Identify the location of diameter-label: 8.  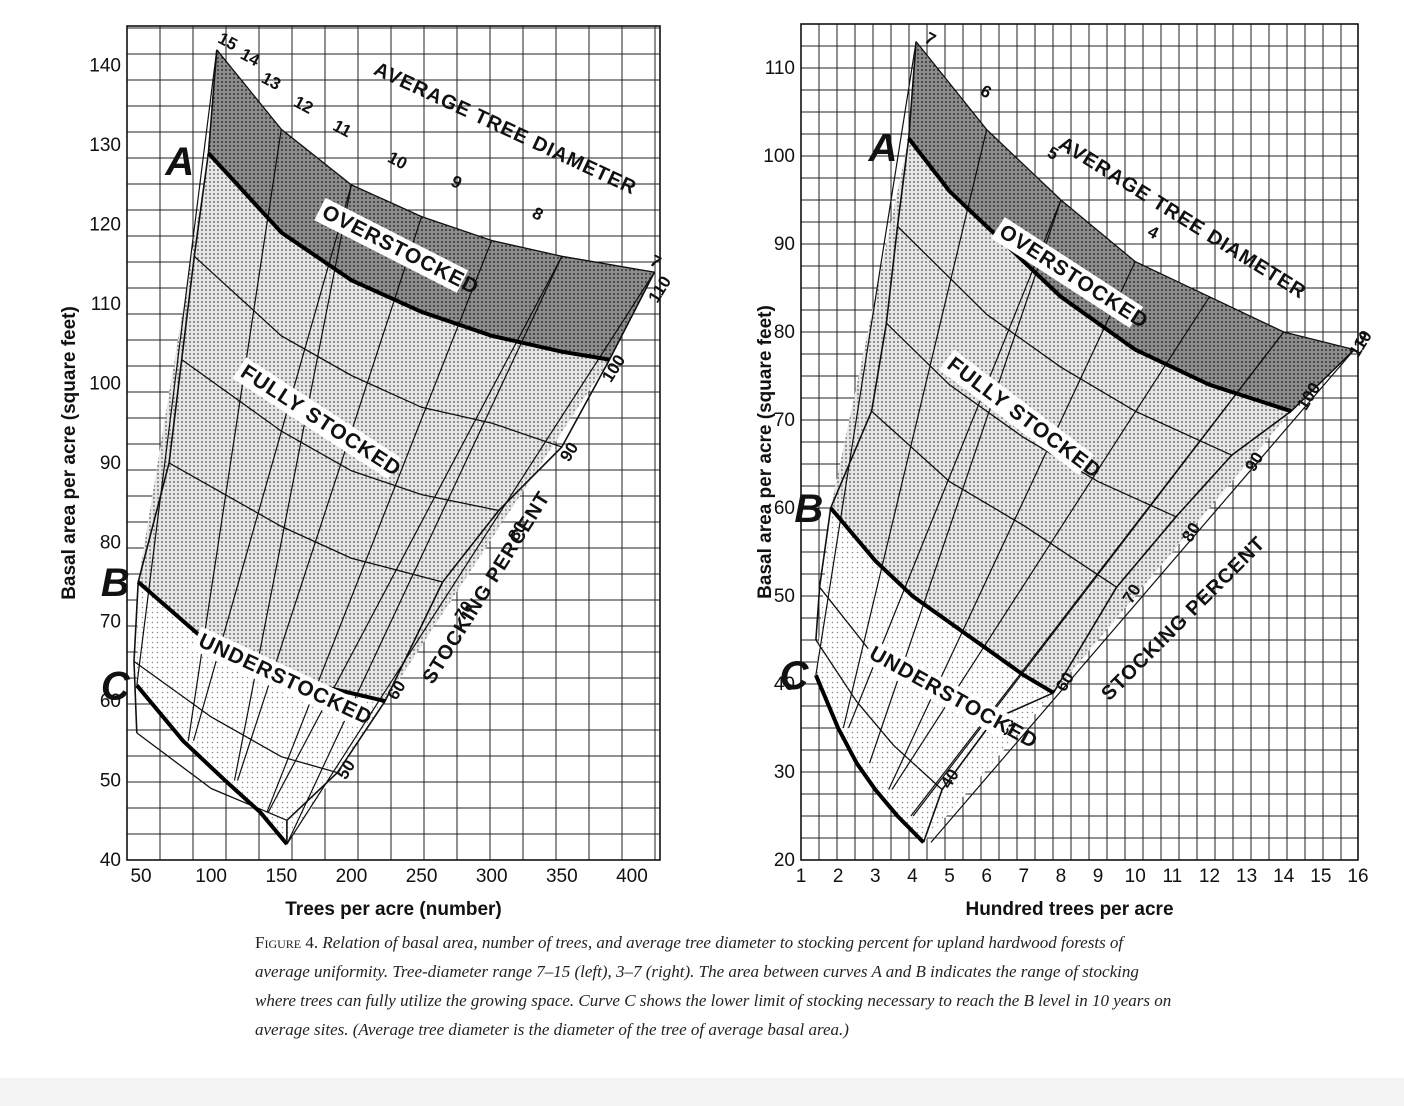
(537, 213).